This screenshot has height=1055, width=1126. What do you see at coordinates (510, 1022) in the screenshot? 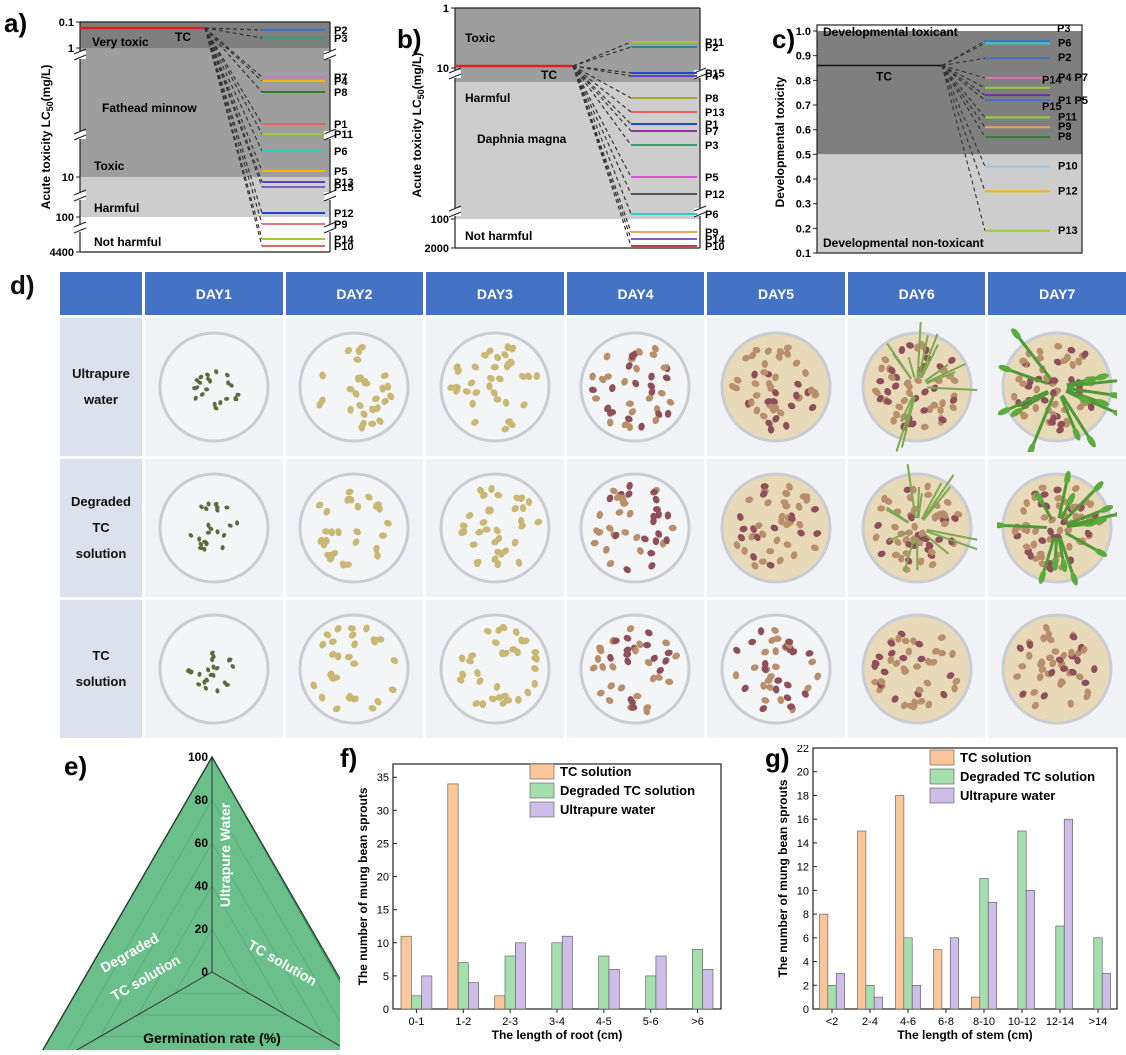
I see `x-tick-label: 2-3` at bounding box center [510, 1022].